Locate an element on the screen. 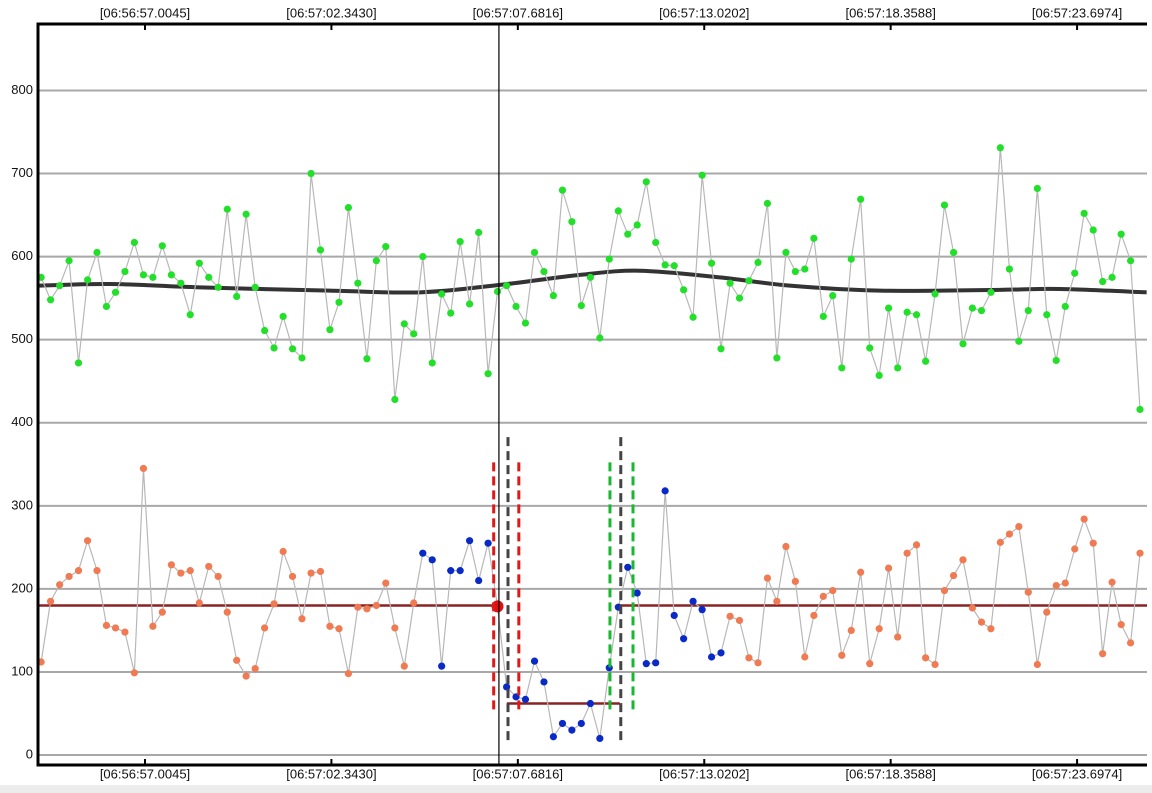 The image size is (1152, 793). x-tick-label-bottom: [06:57:07.6816] is located at coordinates (518, 773).